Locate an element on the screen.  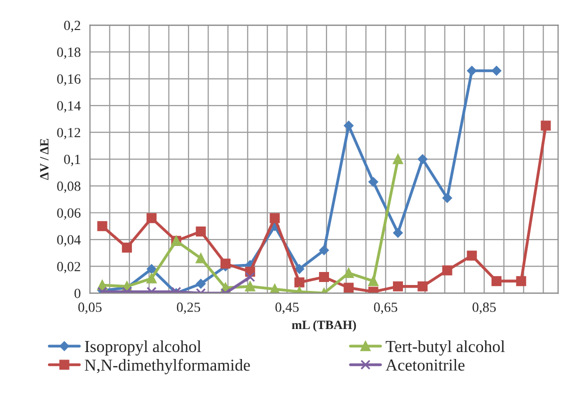
x-axis-title: mL (TBAH) is located at coordinates (324, 326).